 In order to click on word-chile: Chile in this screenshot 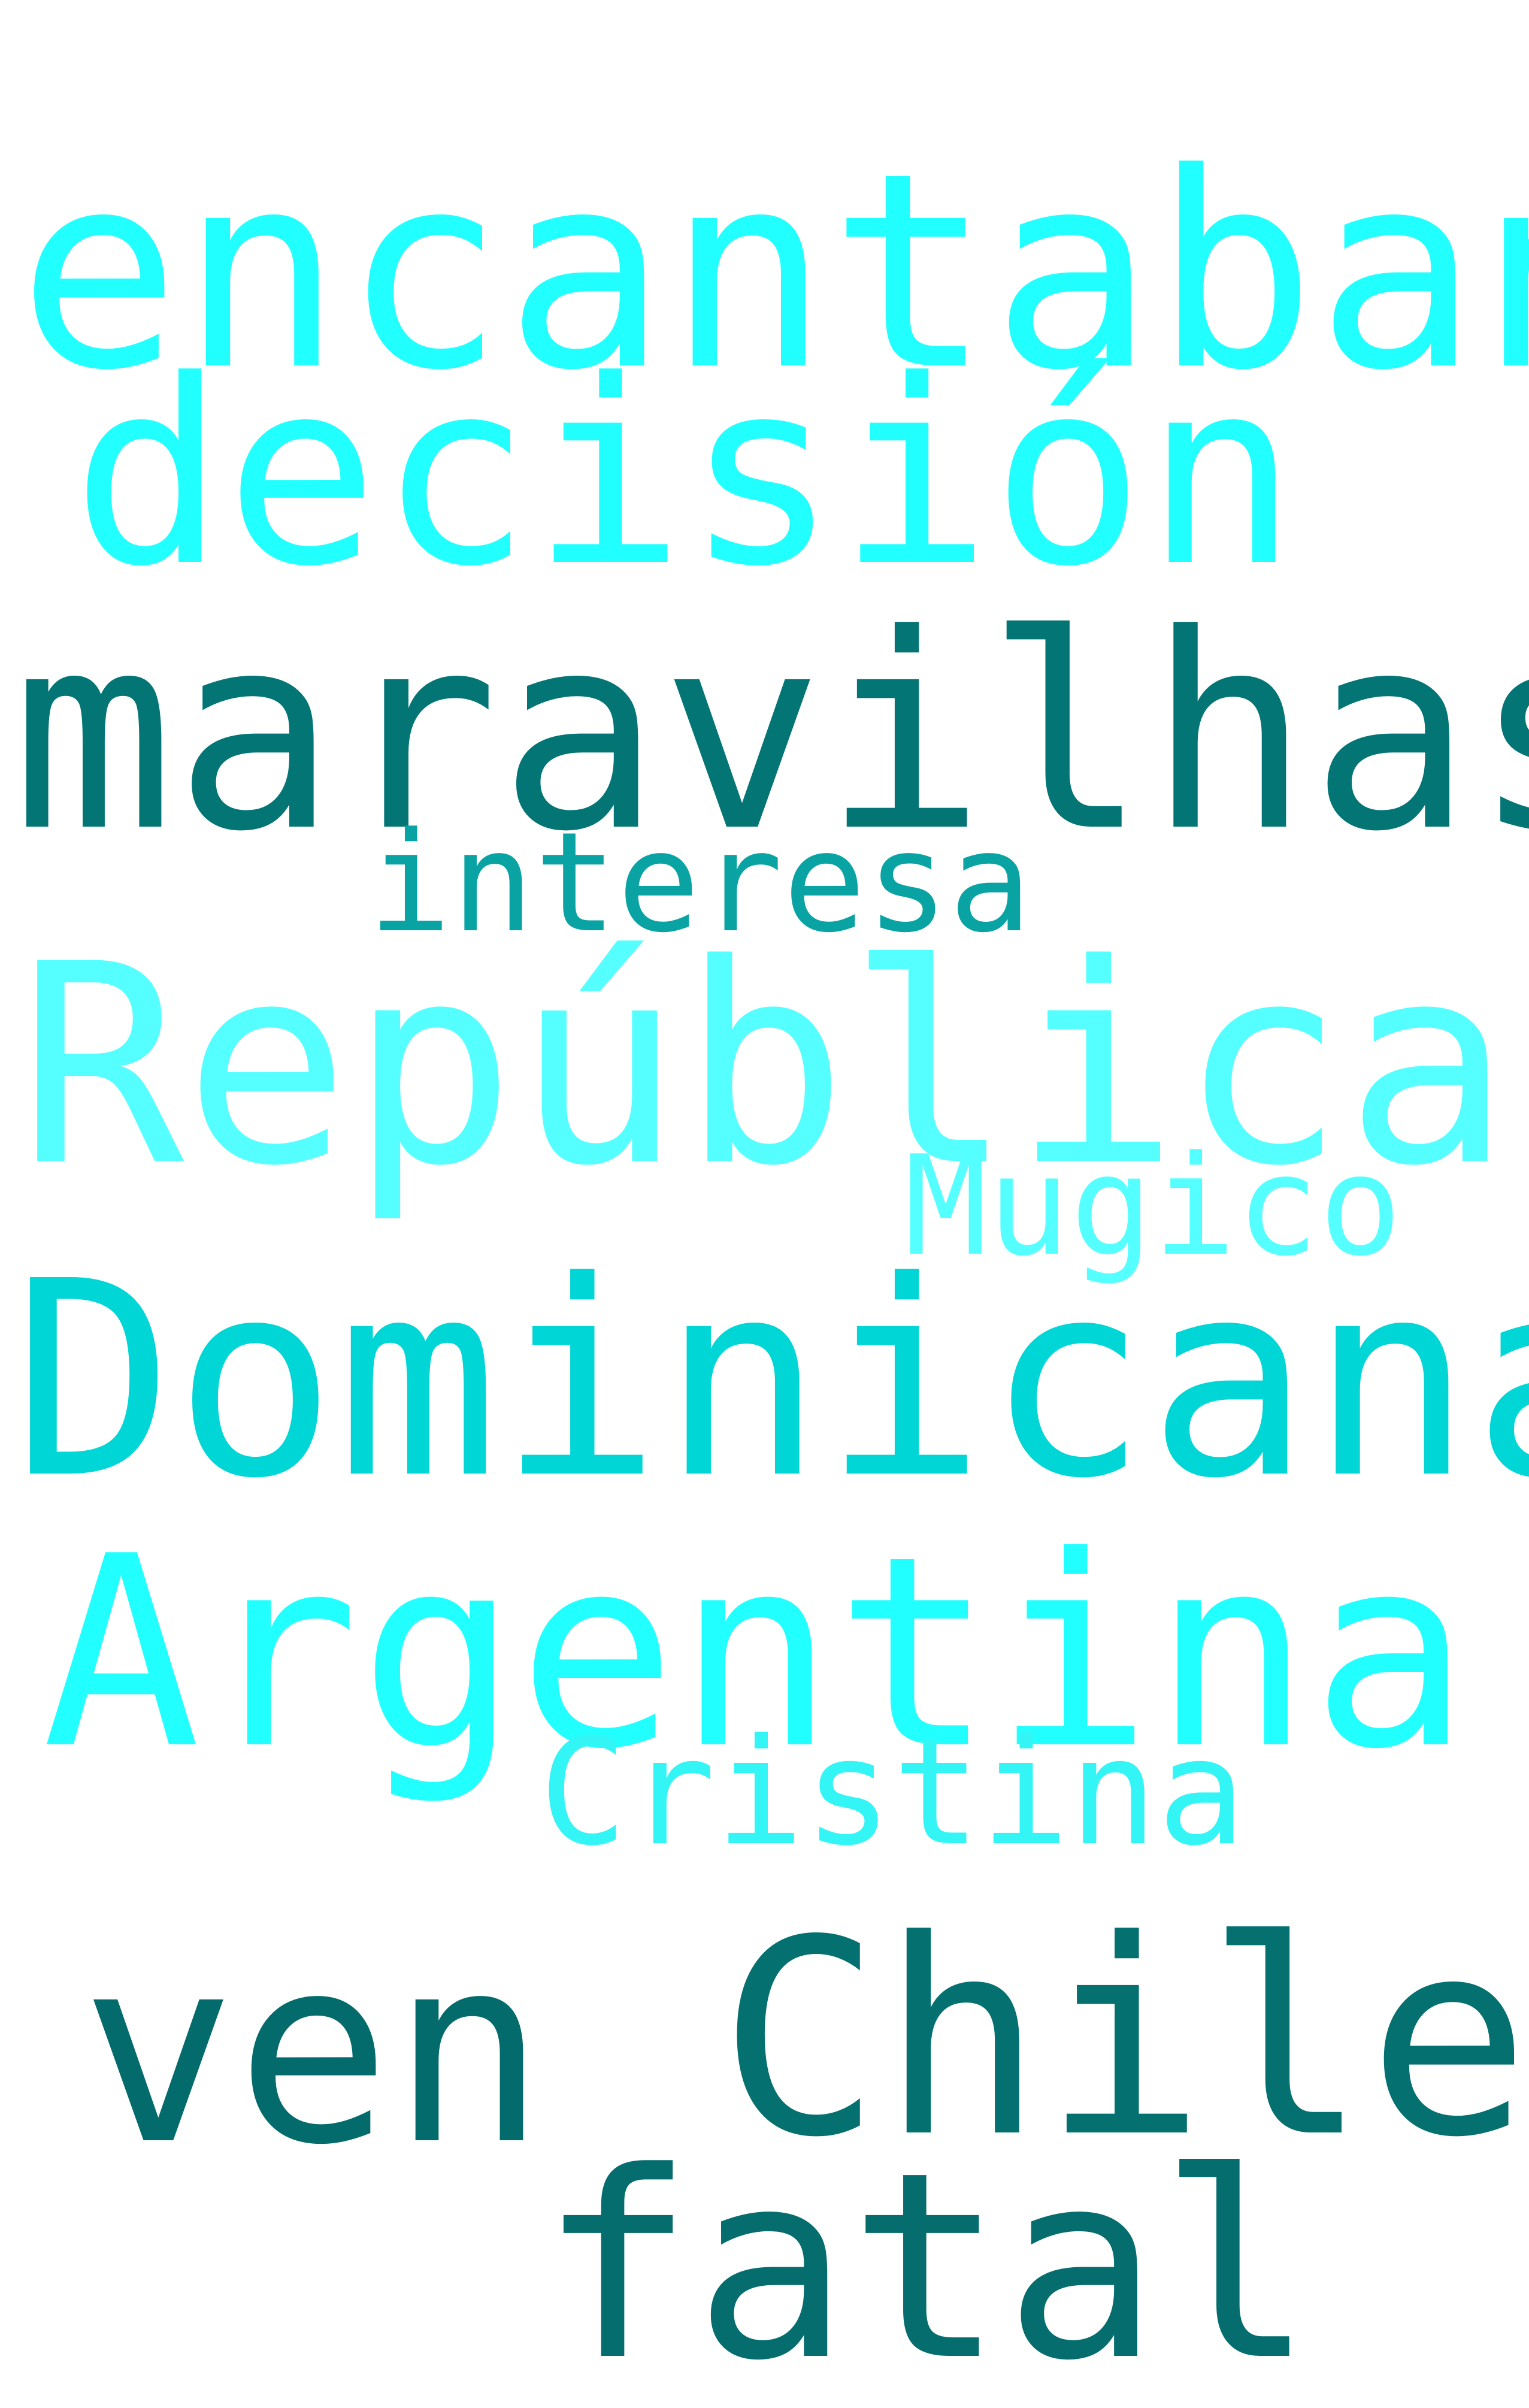, I will do `click(1124, 2040)`.